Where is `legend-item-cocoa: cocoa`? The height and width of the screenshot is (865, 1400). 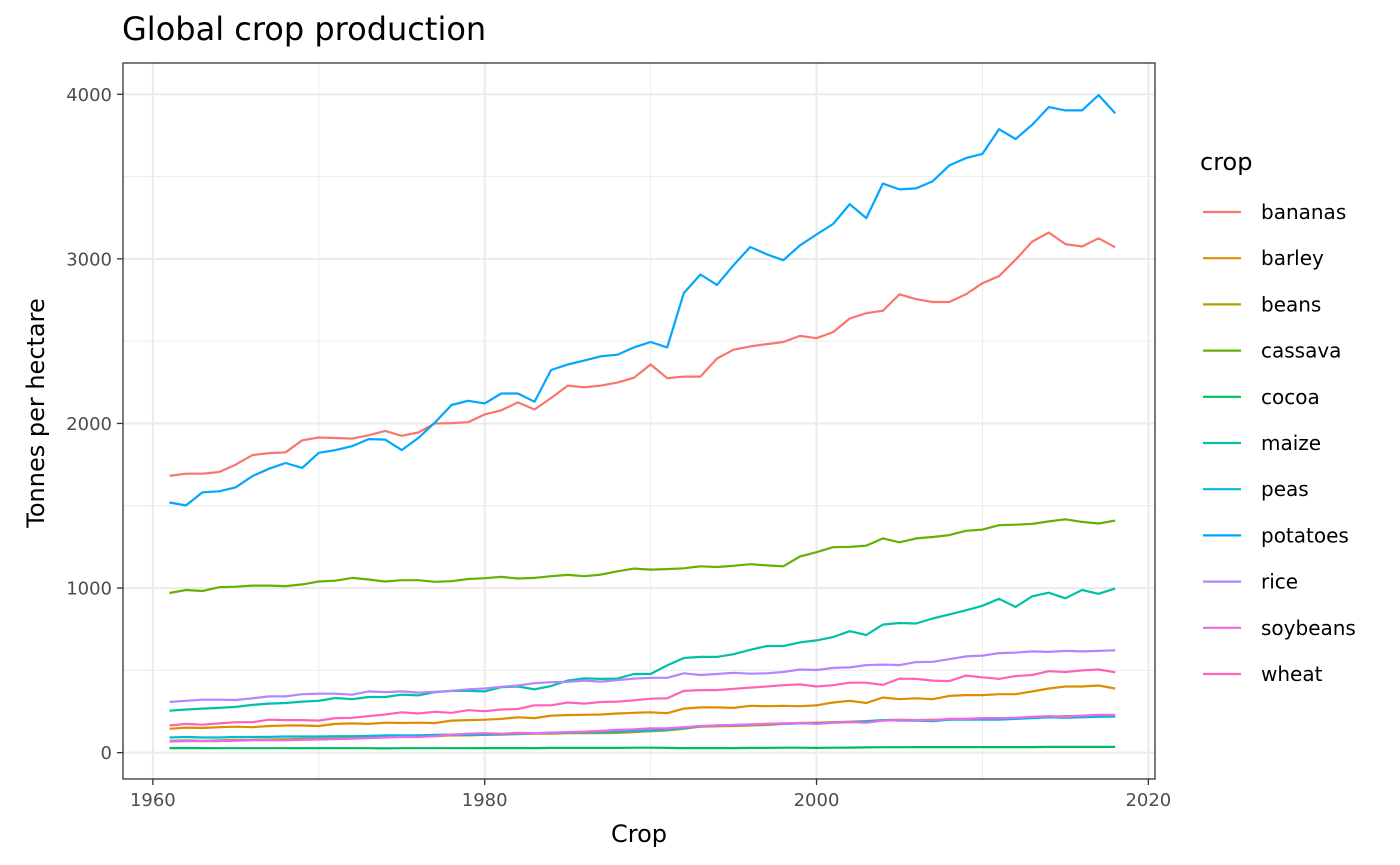
legend-item-cocoa: cocoa is located at coordinates (1261, 397).